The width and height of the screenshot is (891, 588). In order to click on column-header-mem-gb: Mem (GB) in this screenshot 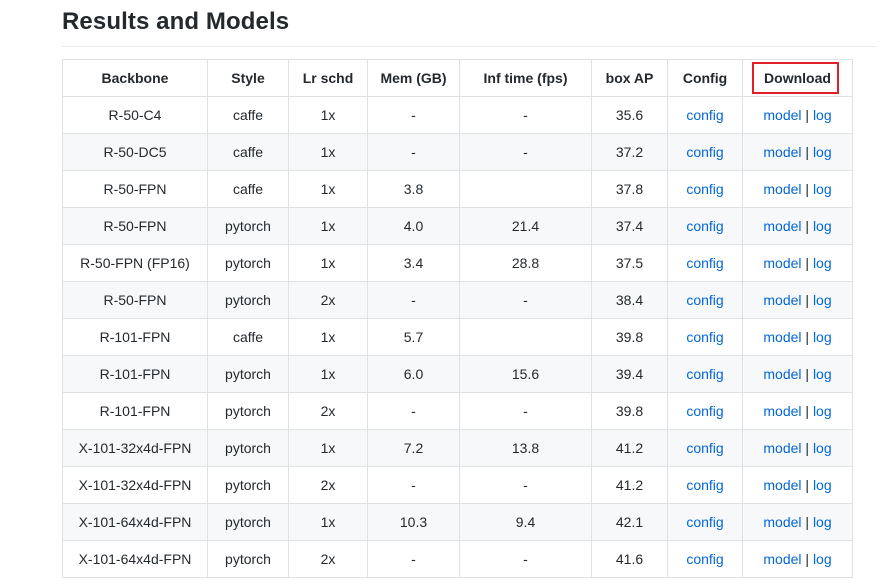, I will do `click(413, 78)`.